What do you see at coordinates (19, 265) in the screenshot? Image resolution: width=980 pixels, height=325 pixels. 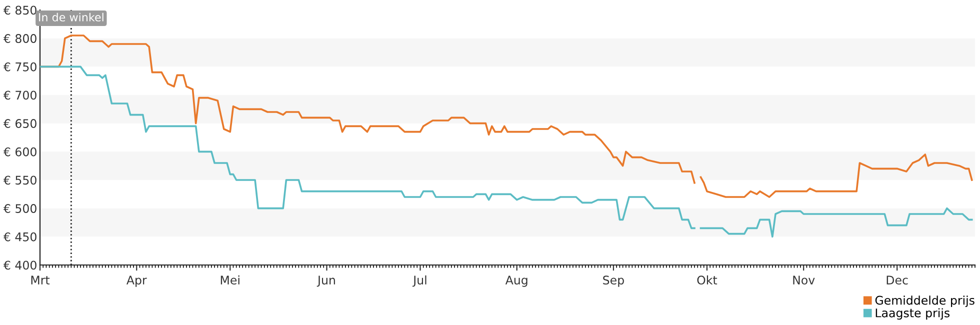 I see `y-tick-label: € 400` at bounding box center [19, 265].